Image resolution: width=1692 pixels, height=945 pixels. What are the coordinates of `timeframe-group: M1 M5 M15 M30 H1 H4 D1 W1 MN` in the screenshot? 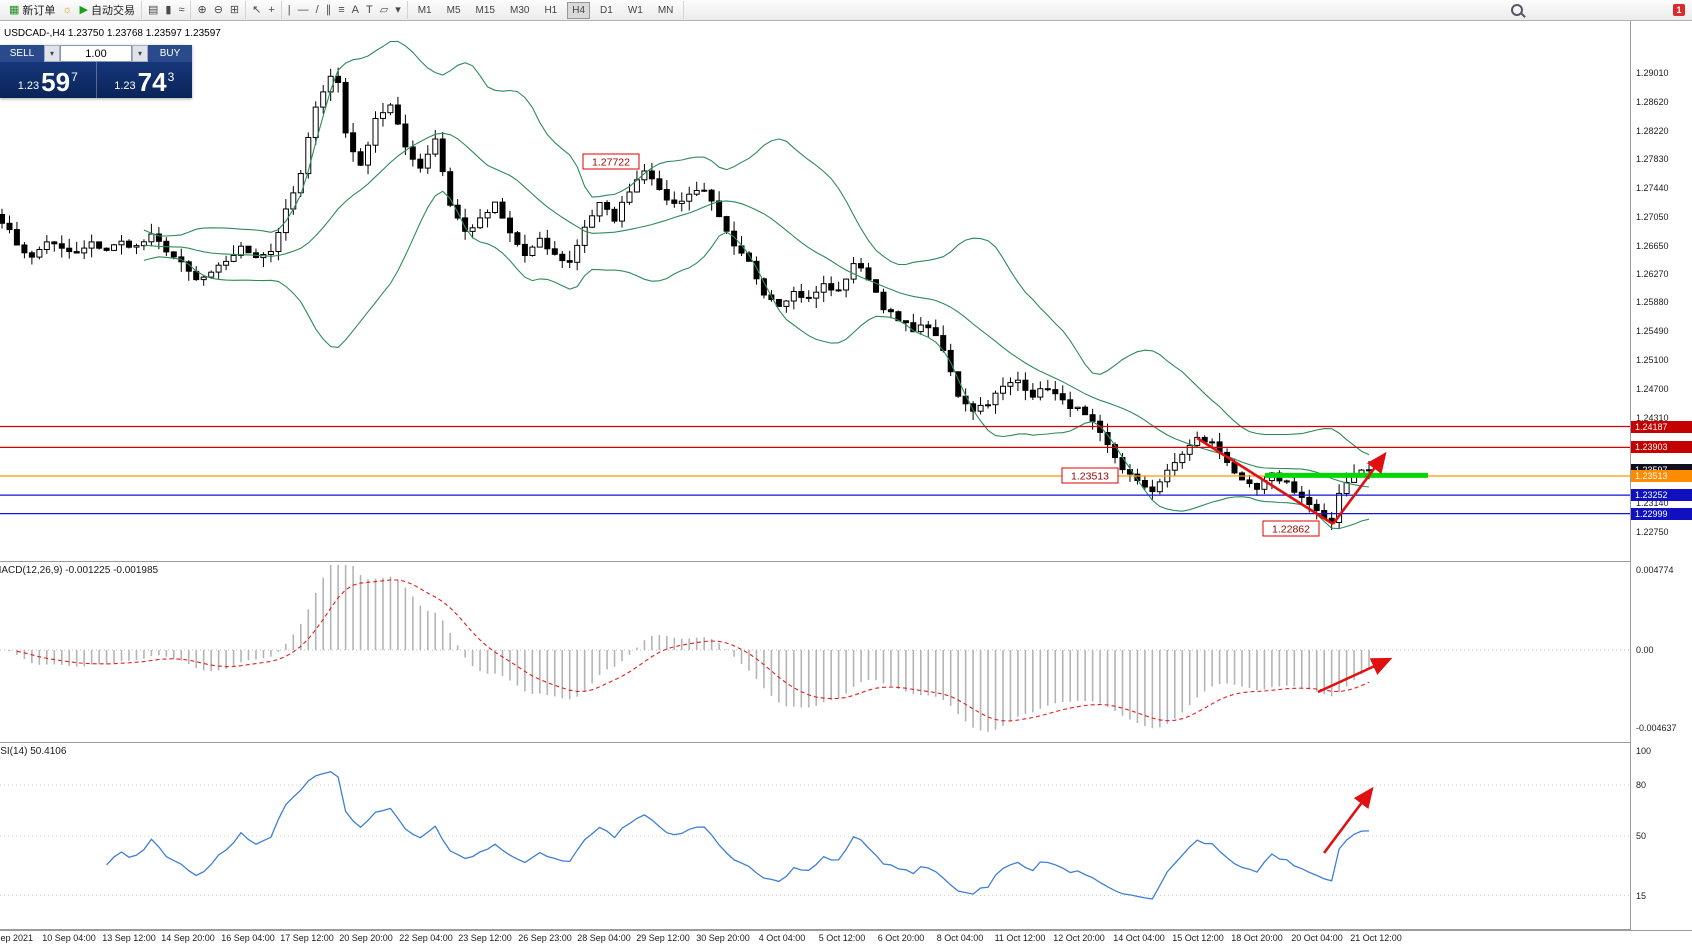 It's located at (546, 10).